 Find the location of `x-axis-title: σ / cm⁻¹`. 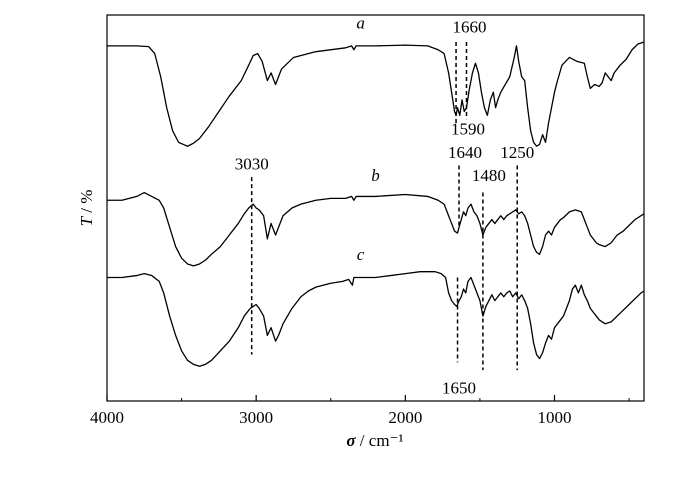

x-axis-title: σ / cm⁻¹ is located at coordinates (374, 440).